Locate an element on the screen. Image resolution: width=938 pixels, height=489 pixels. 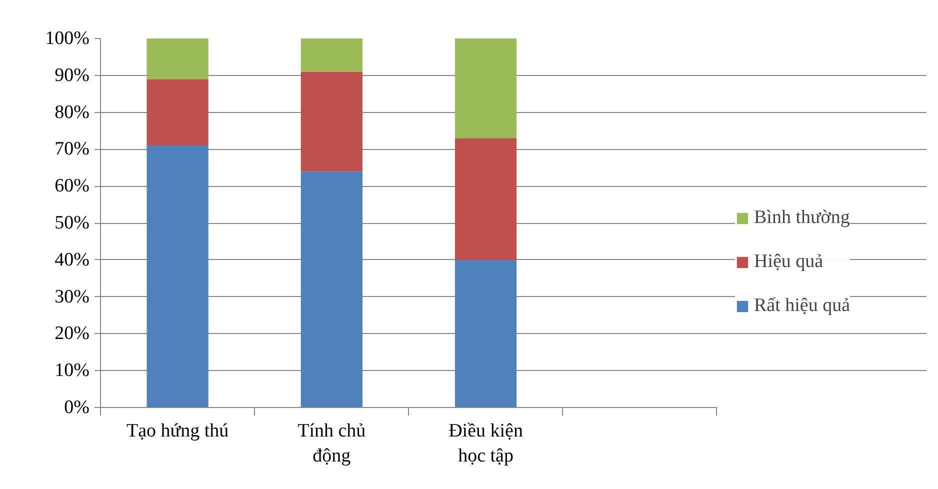
y-tick-label: 70% is located at coordinates (72, 149).